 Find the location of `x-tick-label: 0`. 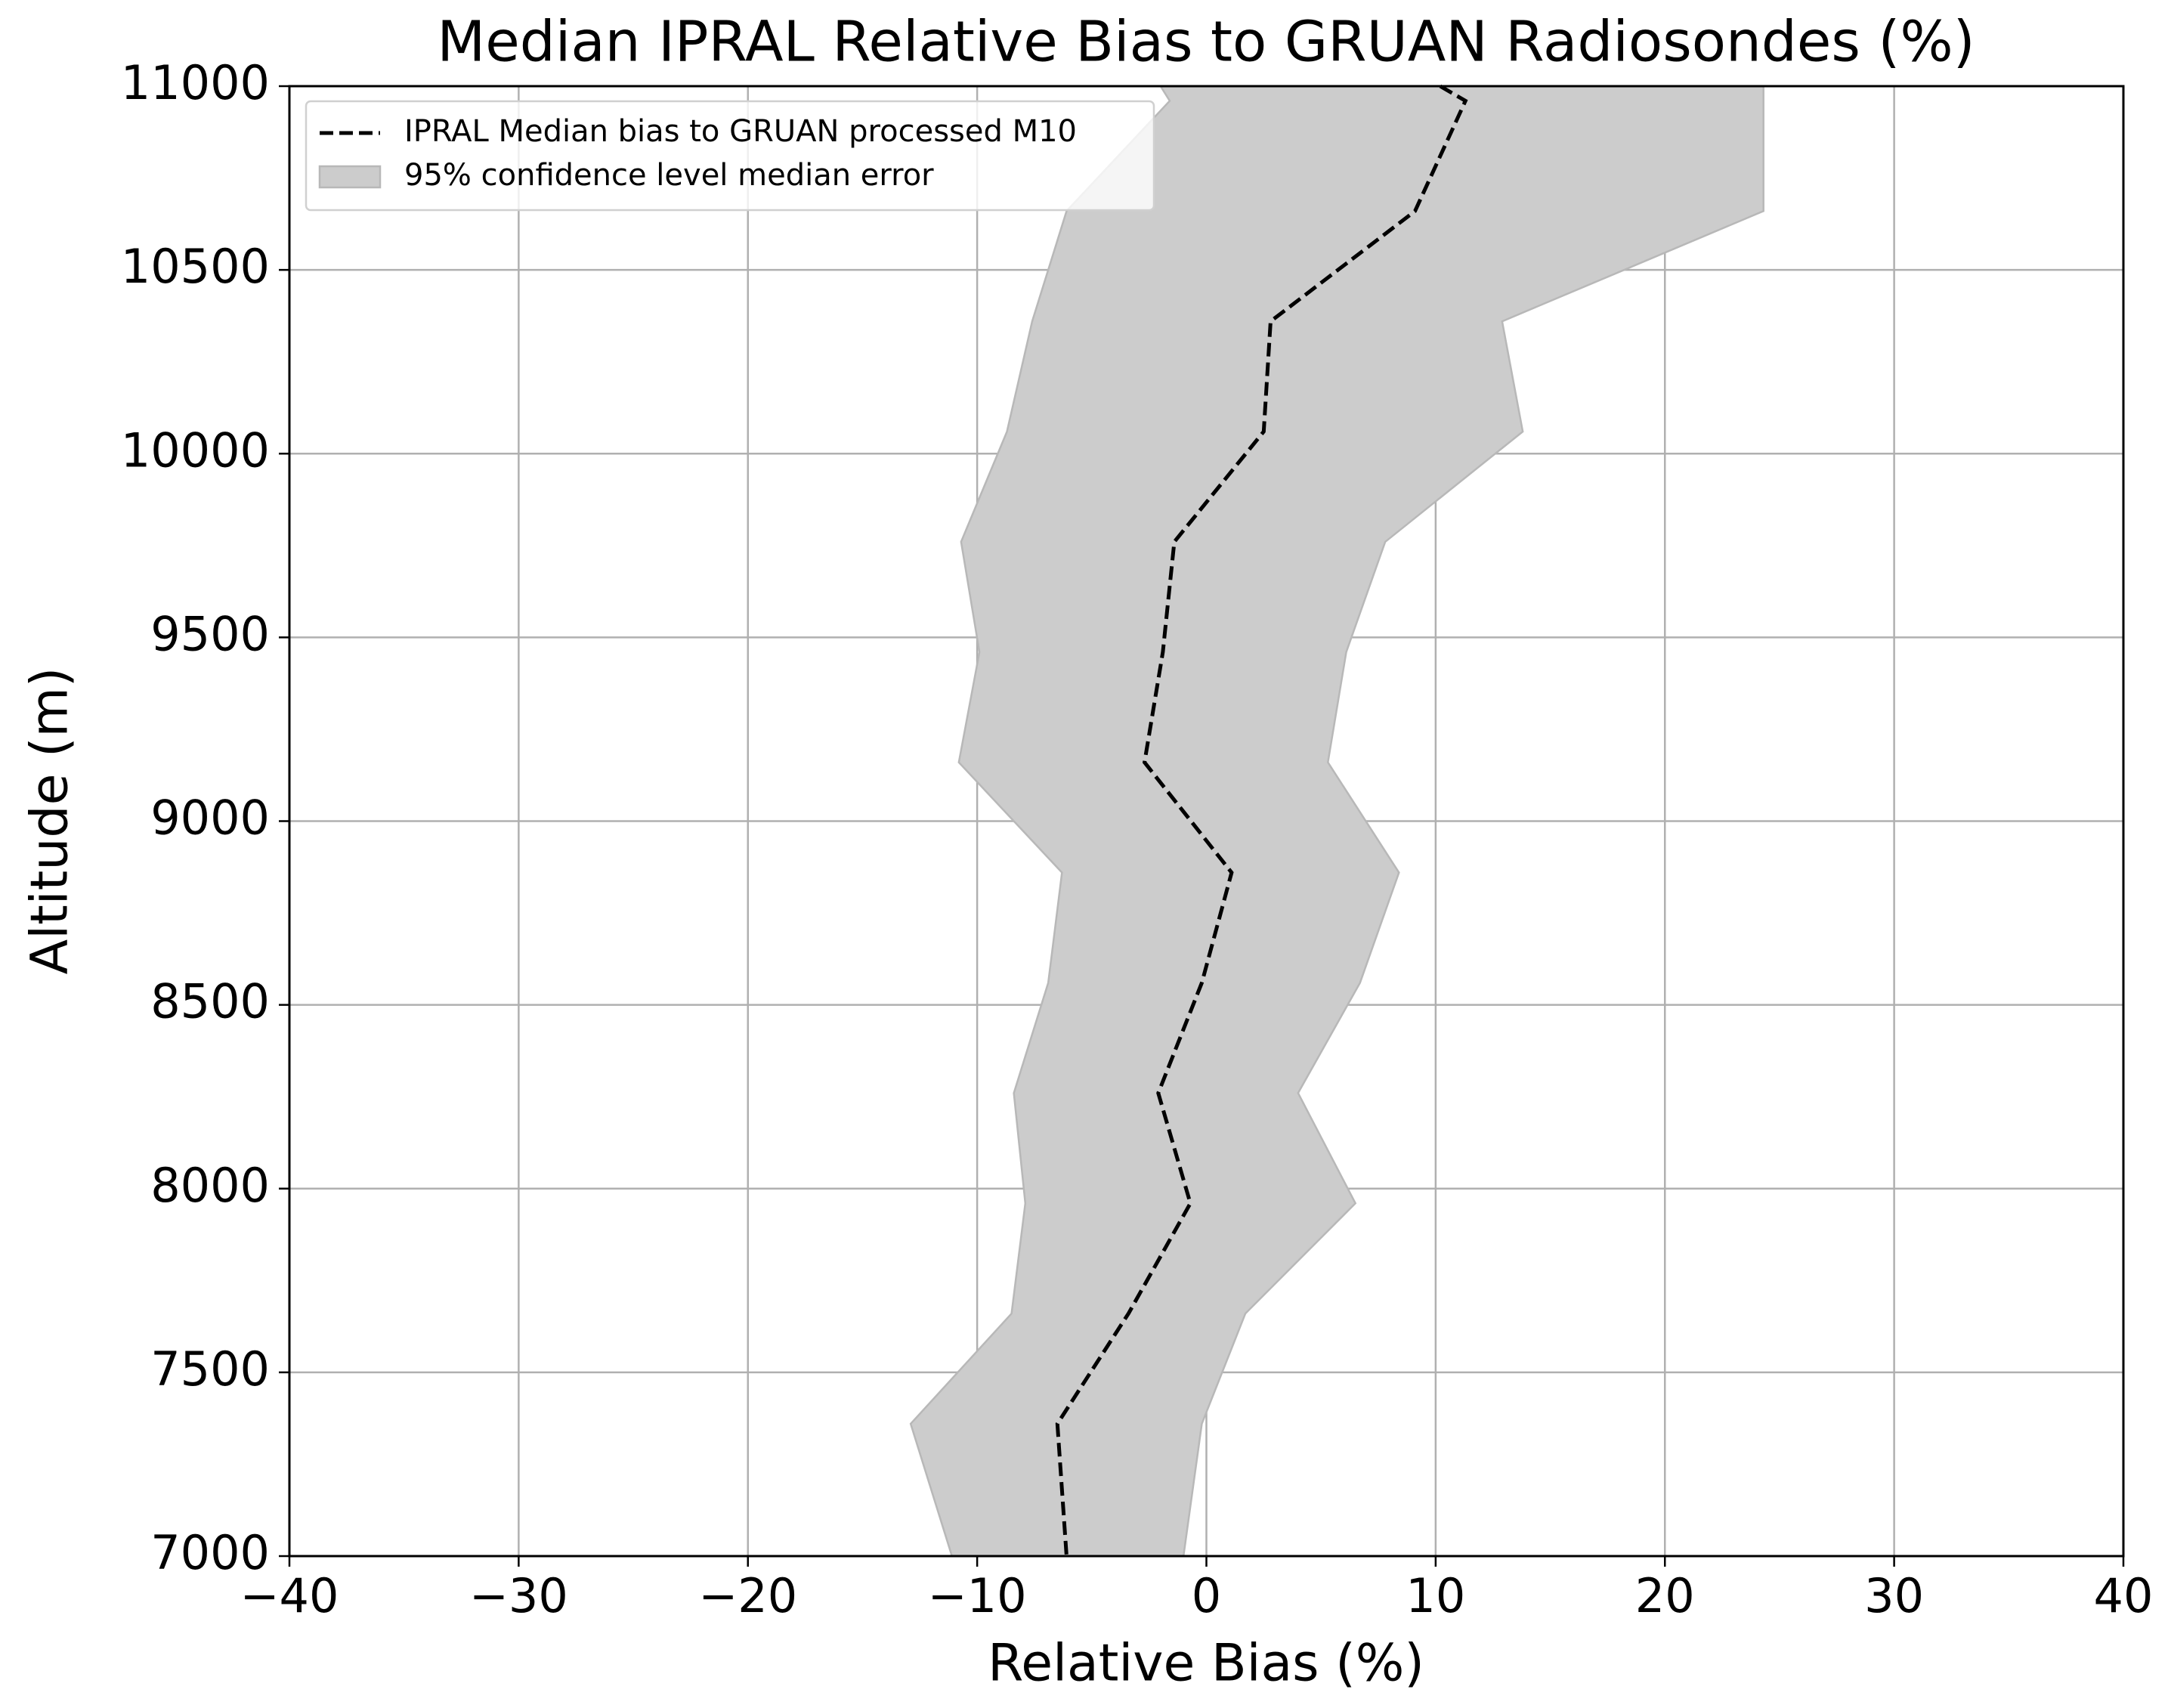

x-tick-label: 0 is located at coordinates (1206, 1595).